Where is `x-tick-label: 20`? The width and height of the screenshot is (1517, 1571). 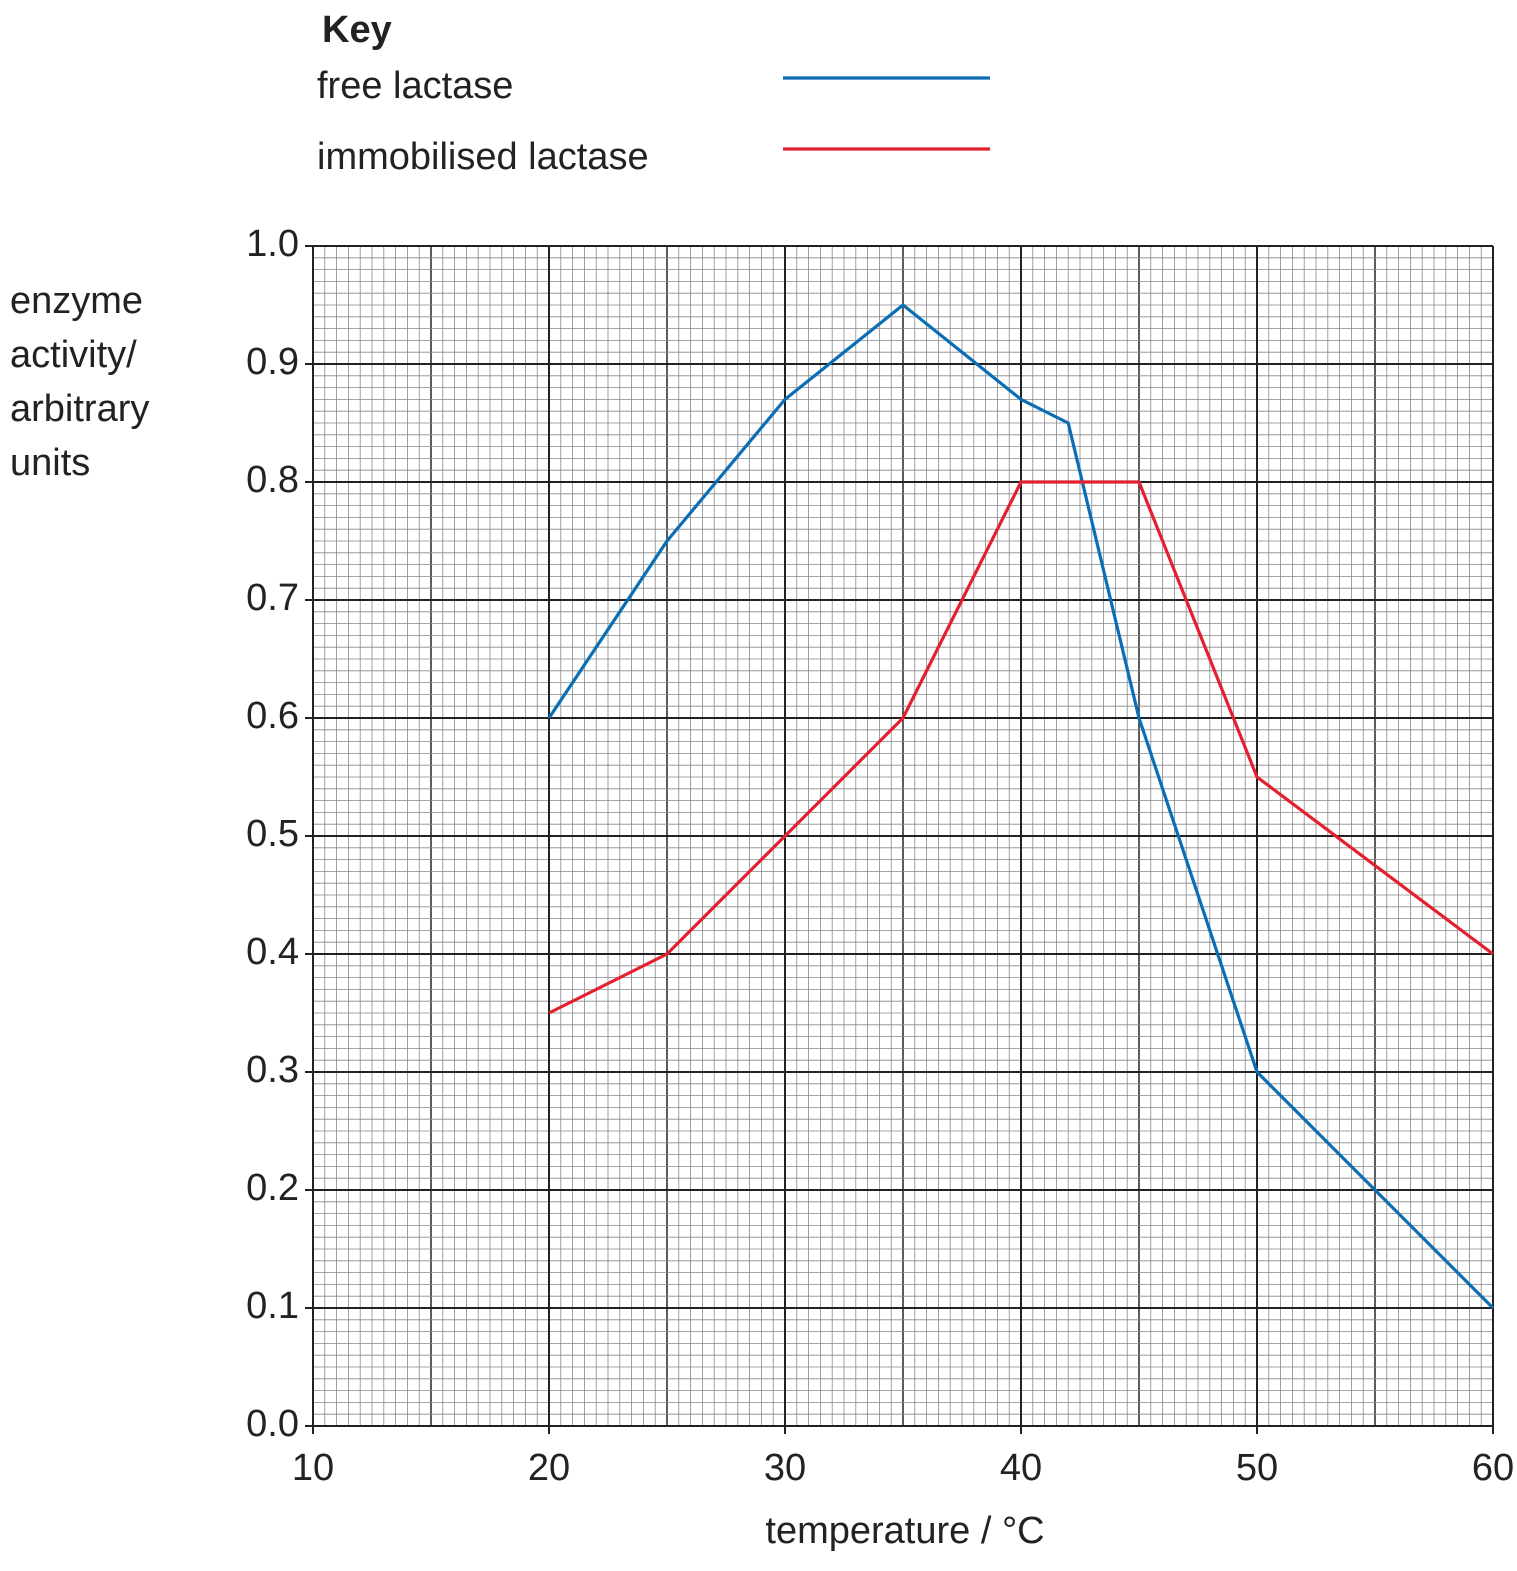 x-tick-label: 20 is located at coordinates (549, 1468).